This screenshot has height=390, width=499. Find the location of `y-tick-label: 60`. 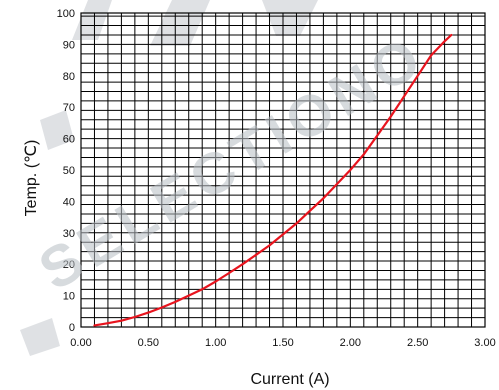

y-tick-label: 60 is located at coordinates (69, 140).